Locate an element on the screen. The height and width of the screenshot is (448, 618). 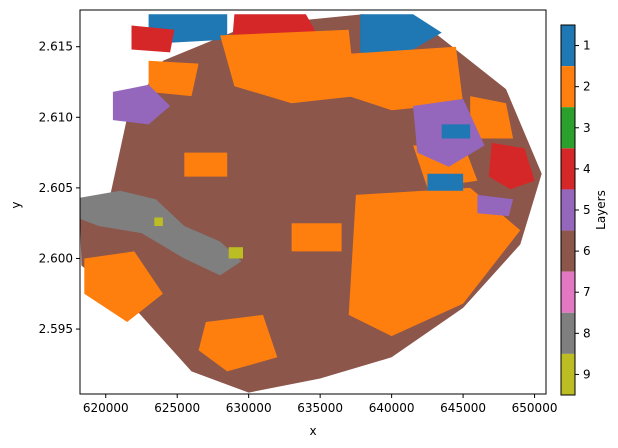
y-tick-label: 2.615 is located at coordinates (56, 47).